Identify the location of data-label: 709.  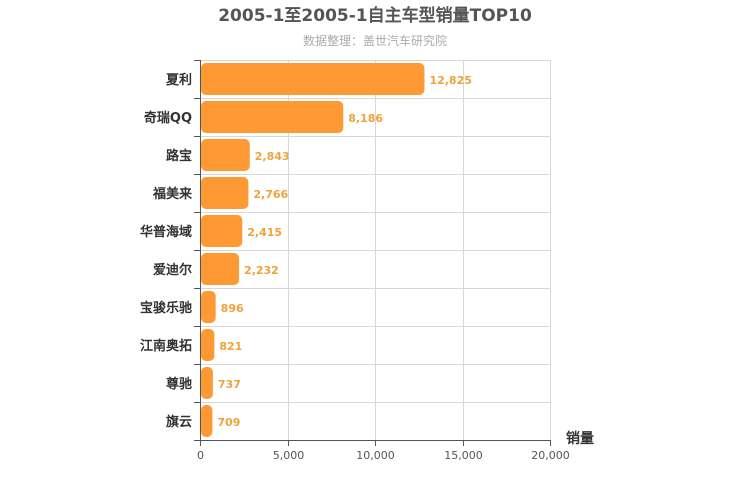
(228, 422).